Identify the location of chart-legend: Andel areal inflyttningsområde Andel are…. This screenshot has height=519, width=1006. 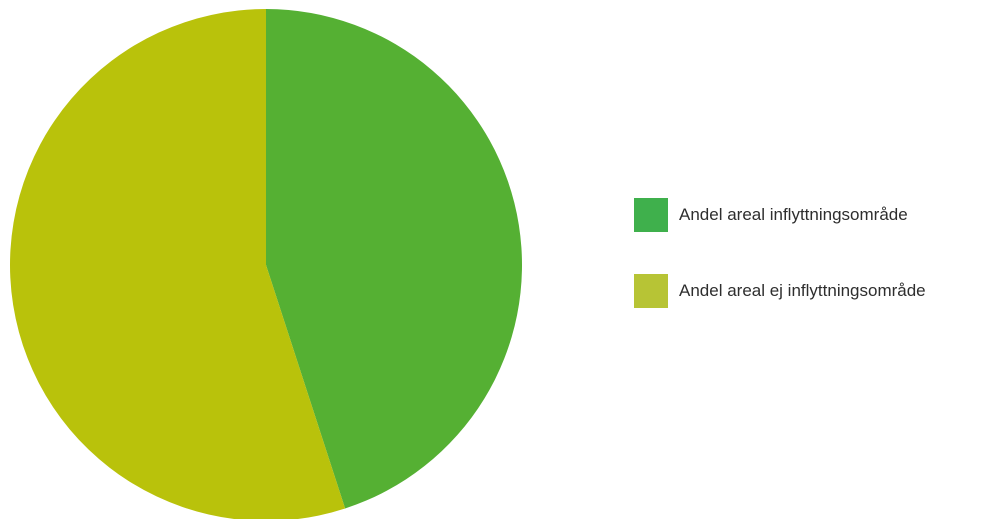
(820, 272).